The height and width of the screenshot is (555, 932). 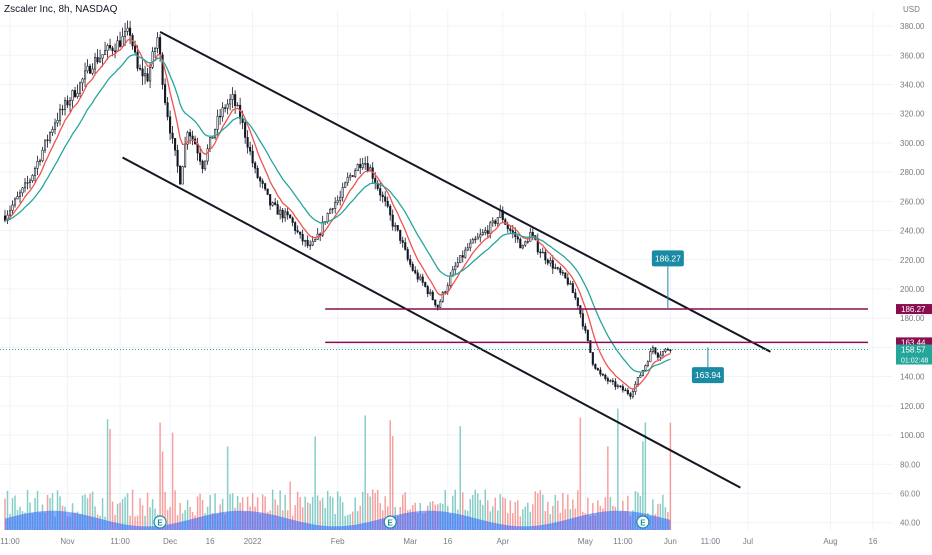 I want to click on x-tick-label: Mar, so click(x=410, y=541).